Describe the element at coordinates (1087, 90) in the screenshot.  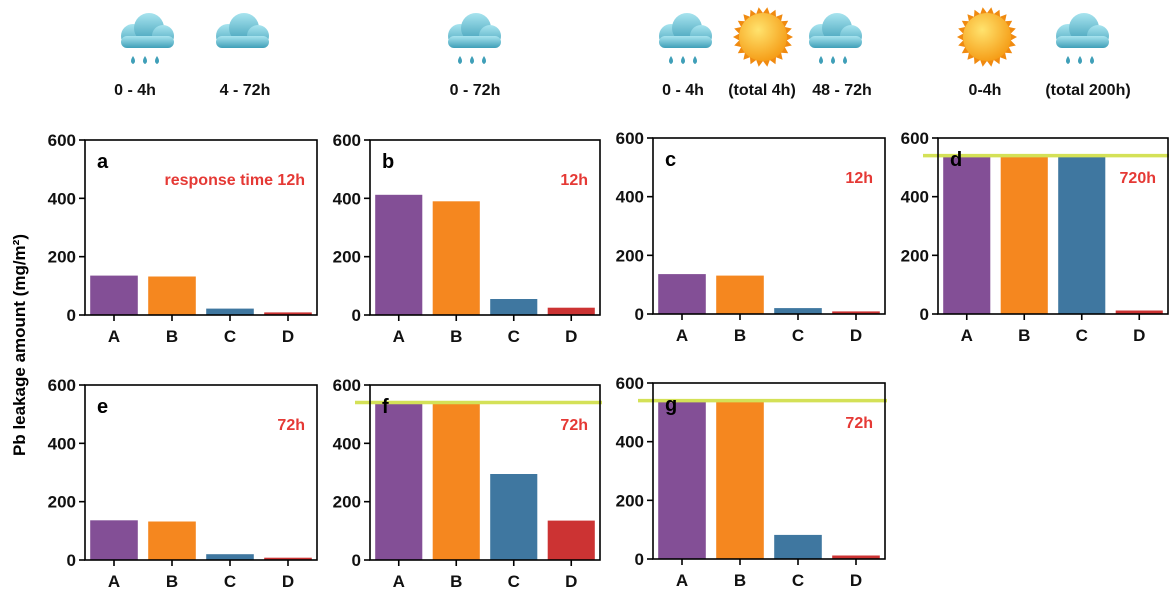
I see `condition-label: (total 200h)` at that location.